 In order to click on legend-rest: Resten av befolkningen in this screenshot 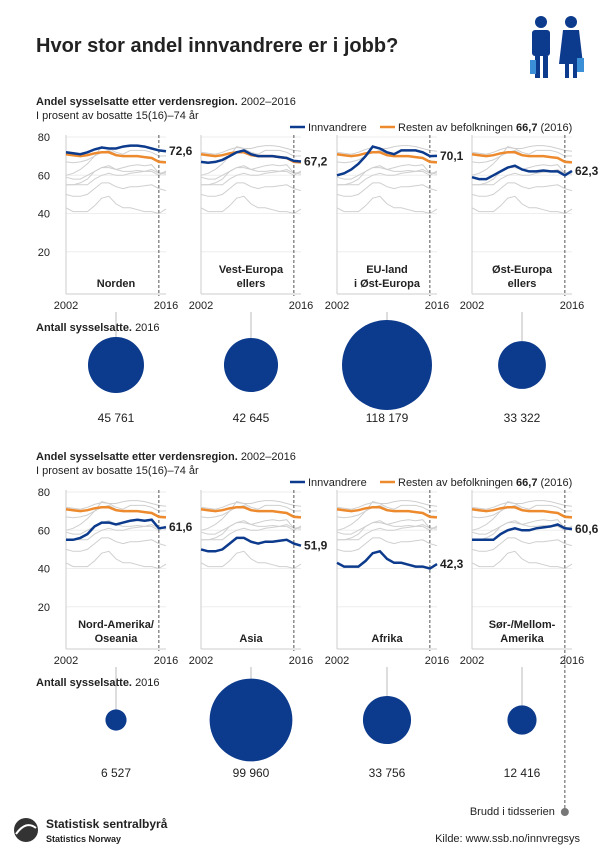, I will do `click(455, 128)`.